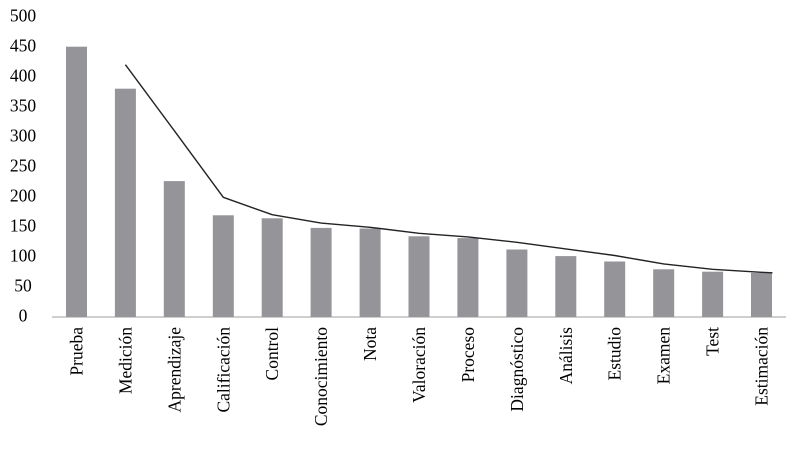 Image resolution: width=791 pixels, height=451 pixels. Describe the element at coordinates (713, 341) in the screenshot. I see `x-axis-category-label: Test` at that location.